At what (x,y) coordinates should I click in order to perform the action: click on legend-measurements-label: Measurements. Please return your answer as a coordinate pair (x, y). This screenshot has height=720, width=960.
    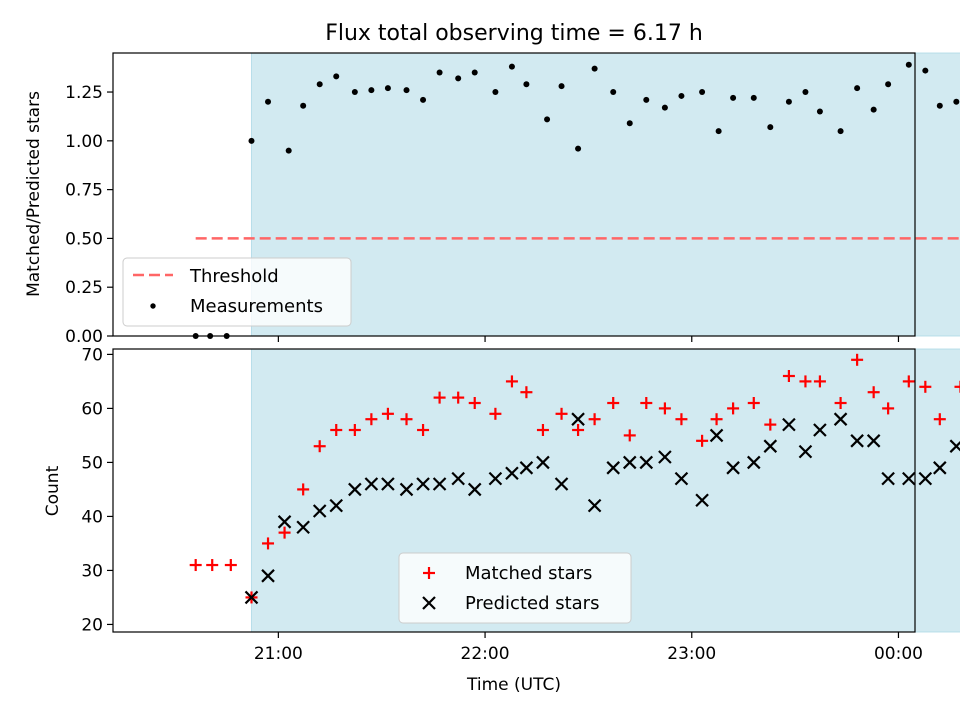
    Looking at the image, I should click on (256, 306).